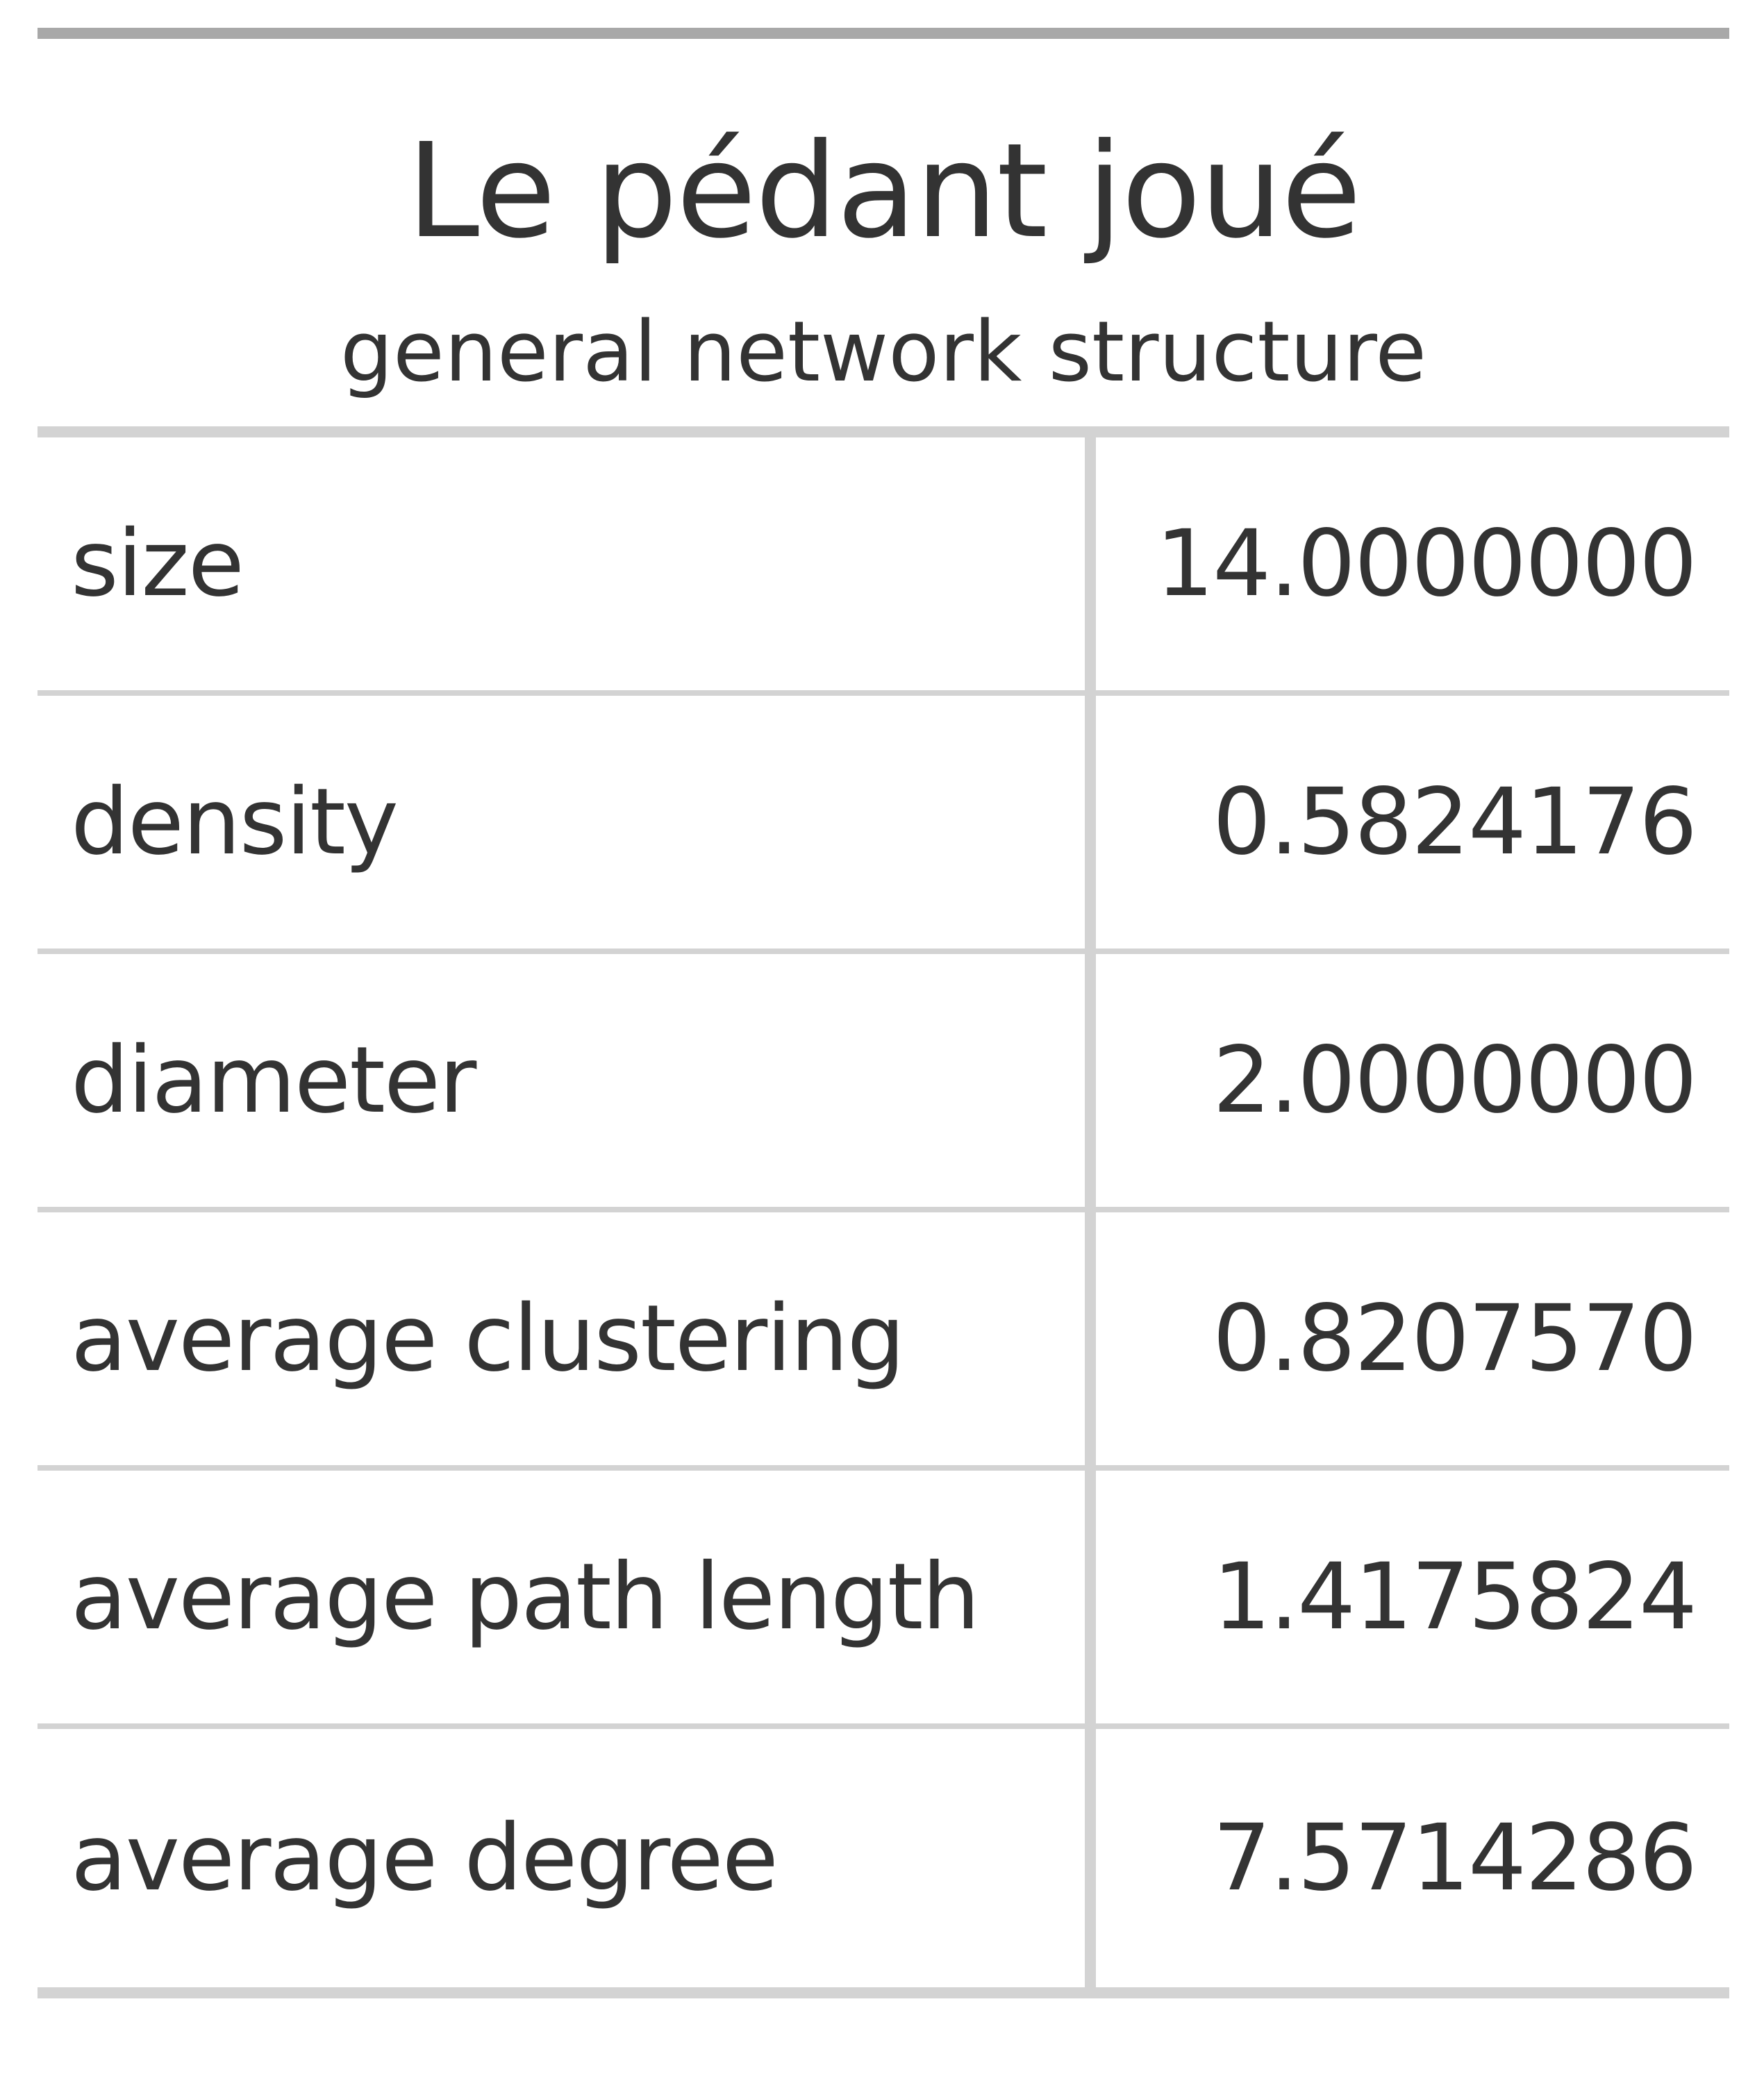 This screenshot has height=2097, width=1764. Describe the element at coordinates (235, 822) in the screenshot. I see `row-label-density: density` at that location.